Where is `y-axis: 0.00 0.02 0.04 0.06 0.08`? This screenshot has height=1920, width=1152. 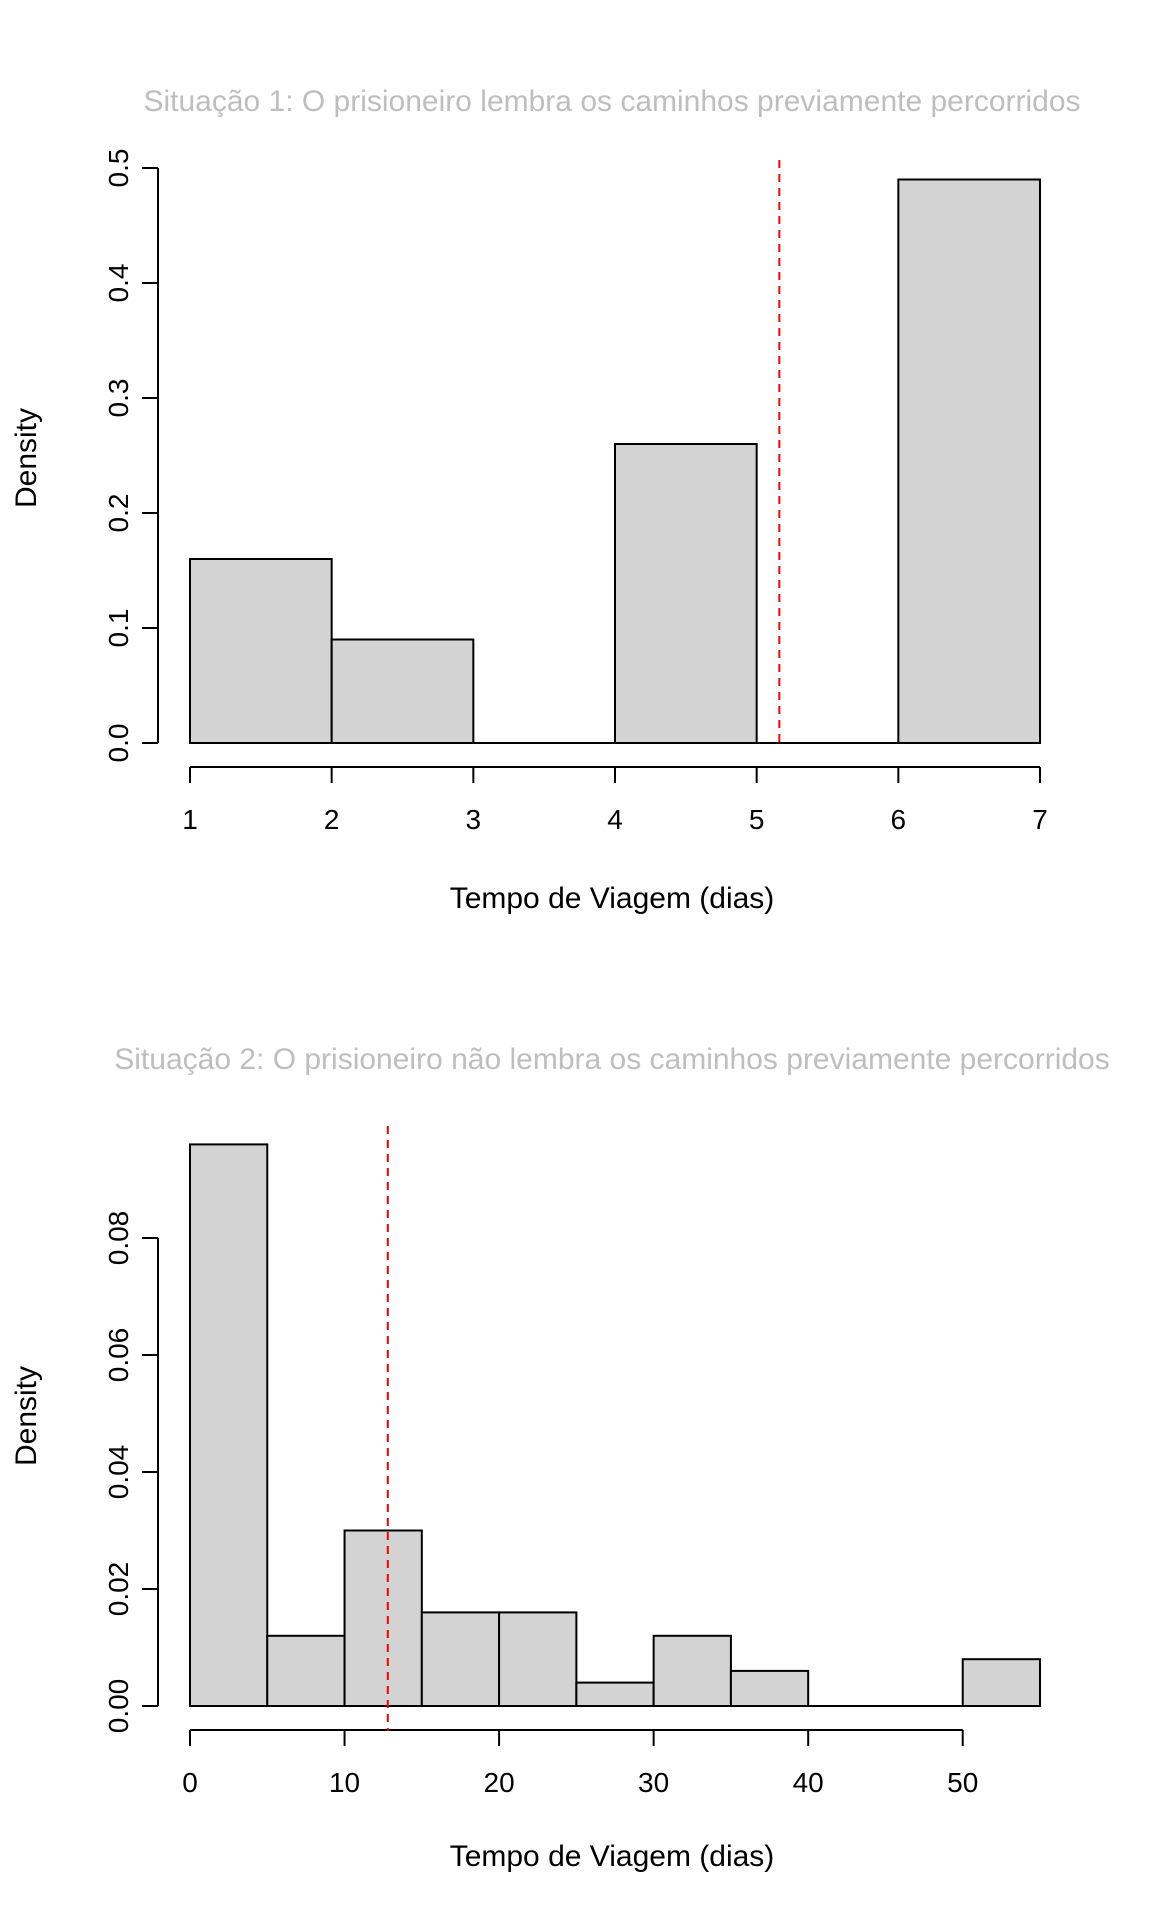
y-axis: 0.00 0.02 0.04 0.06 0.08 is located at coordinates (131, 1472).